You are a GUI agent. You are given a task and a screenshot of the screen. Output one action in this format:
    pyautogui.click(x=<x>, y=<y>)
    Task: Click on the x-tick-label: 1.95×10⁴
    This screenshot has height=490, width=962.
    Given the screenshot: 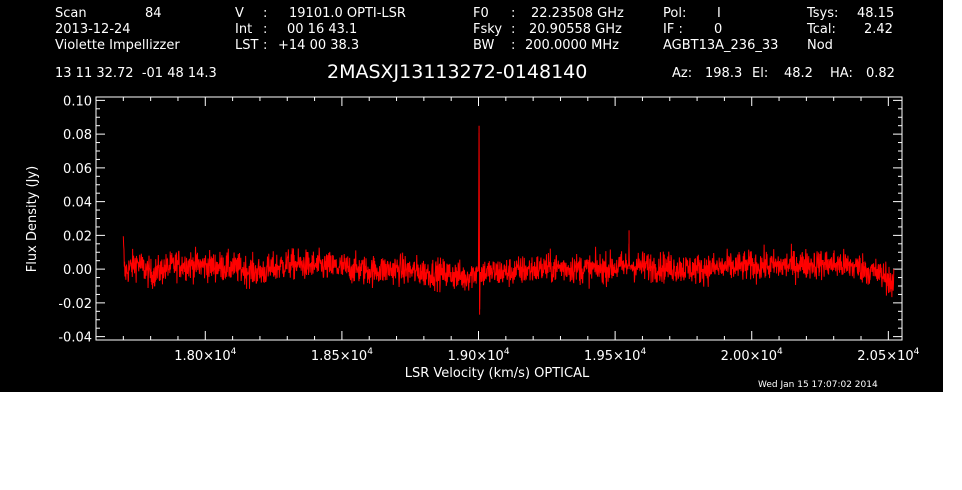 What is the action you would take?
    pyautogui.click(x=615, y=355)
    